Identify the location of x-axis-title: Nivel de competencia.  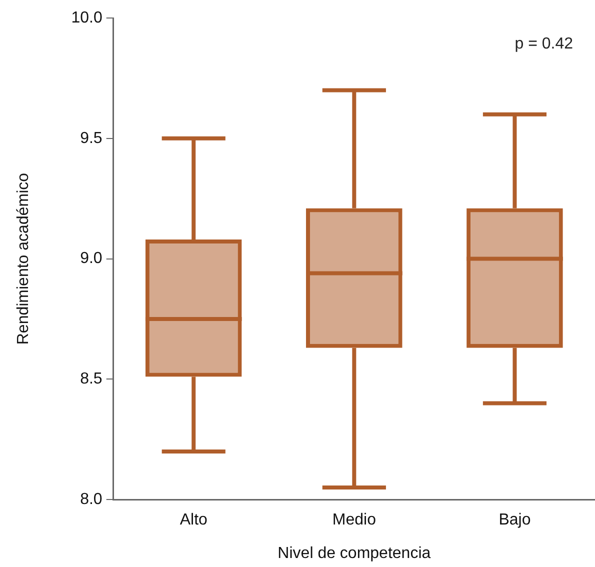
(354, 553).